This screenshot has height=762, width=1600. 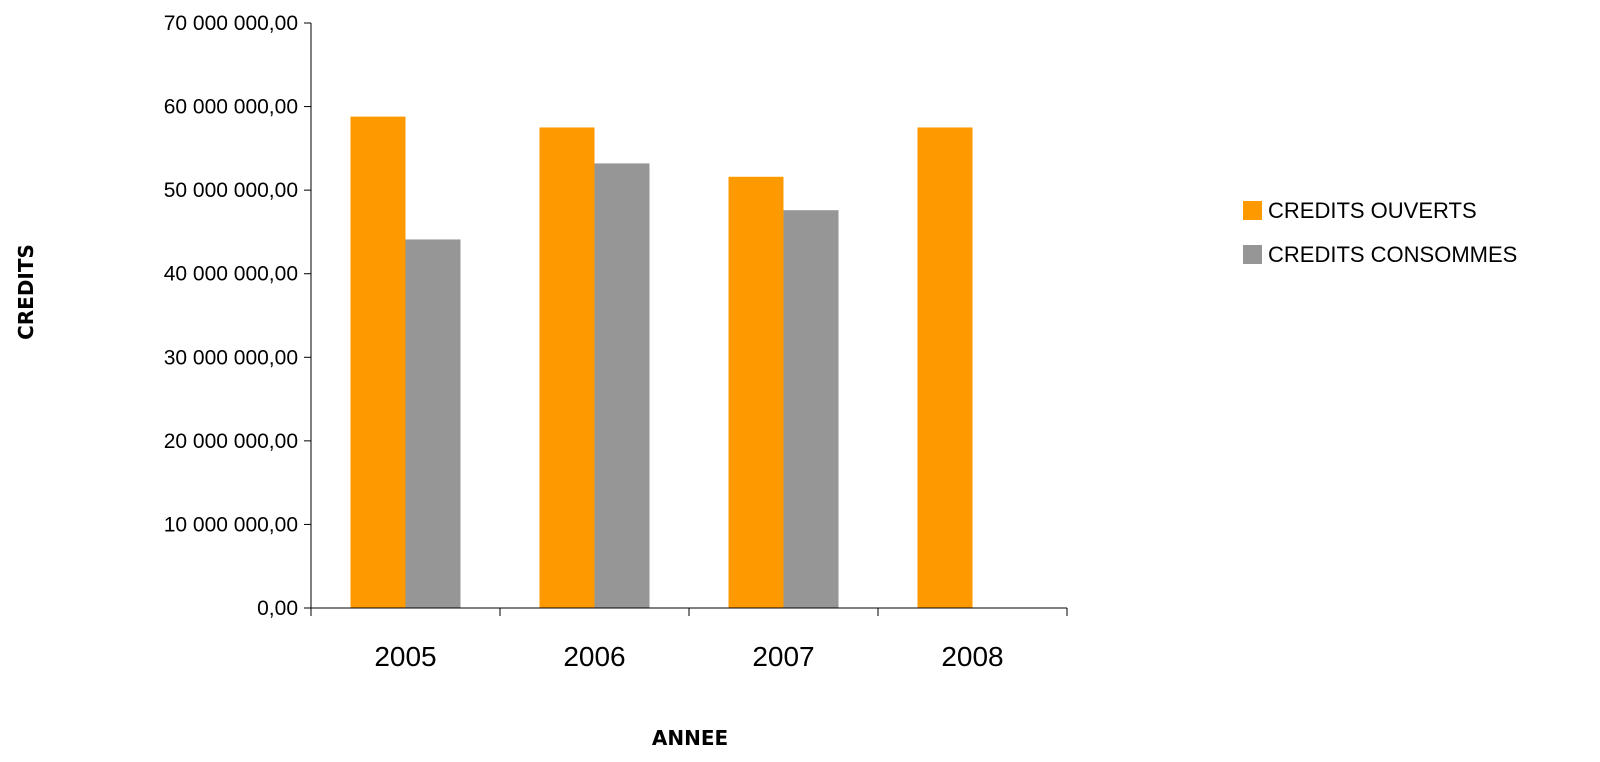 I want to click on x-tick-label: 2008, so click(x=972, y=656).